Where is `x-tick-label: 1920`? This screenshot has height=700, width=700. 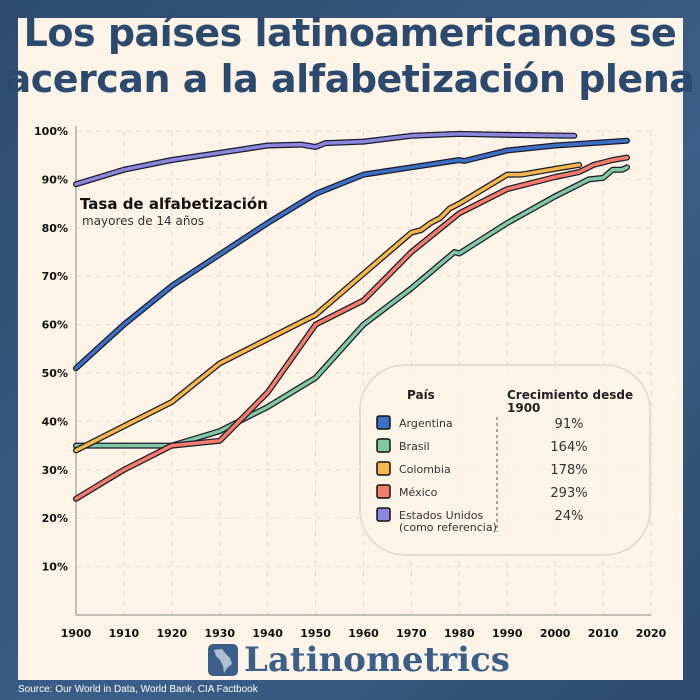
x-tick-label: 1920 is located at coordinates (172, 633).